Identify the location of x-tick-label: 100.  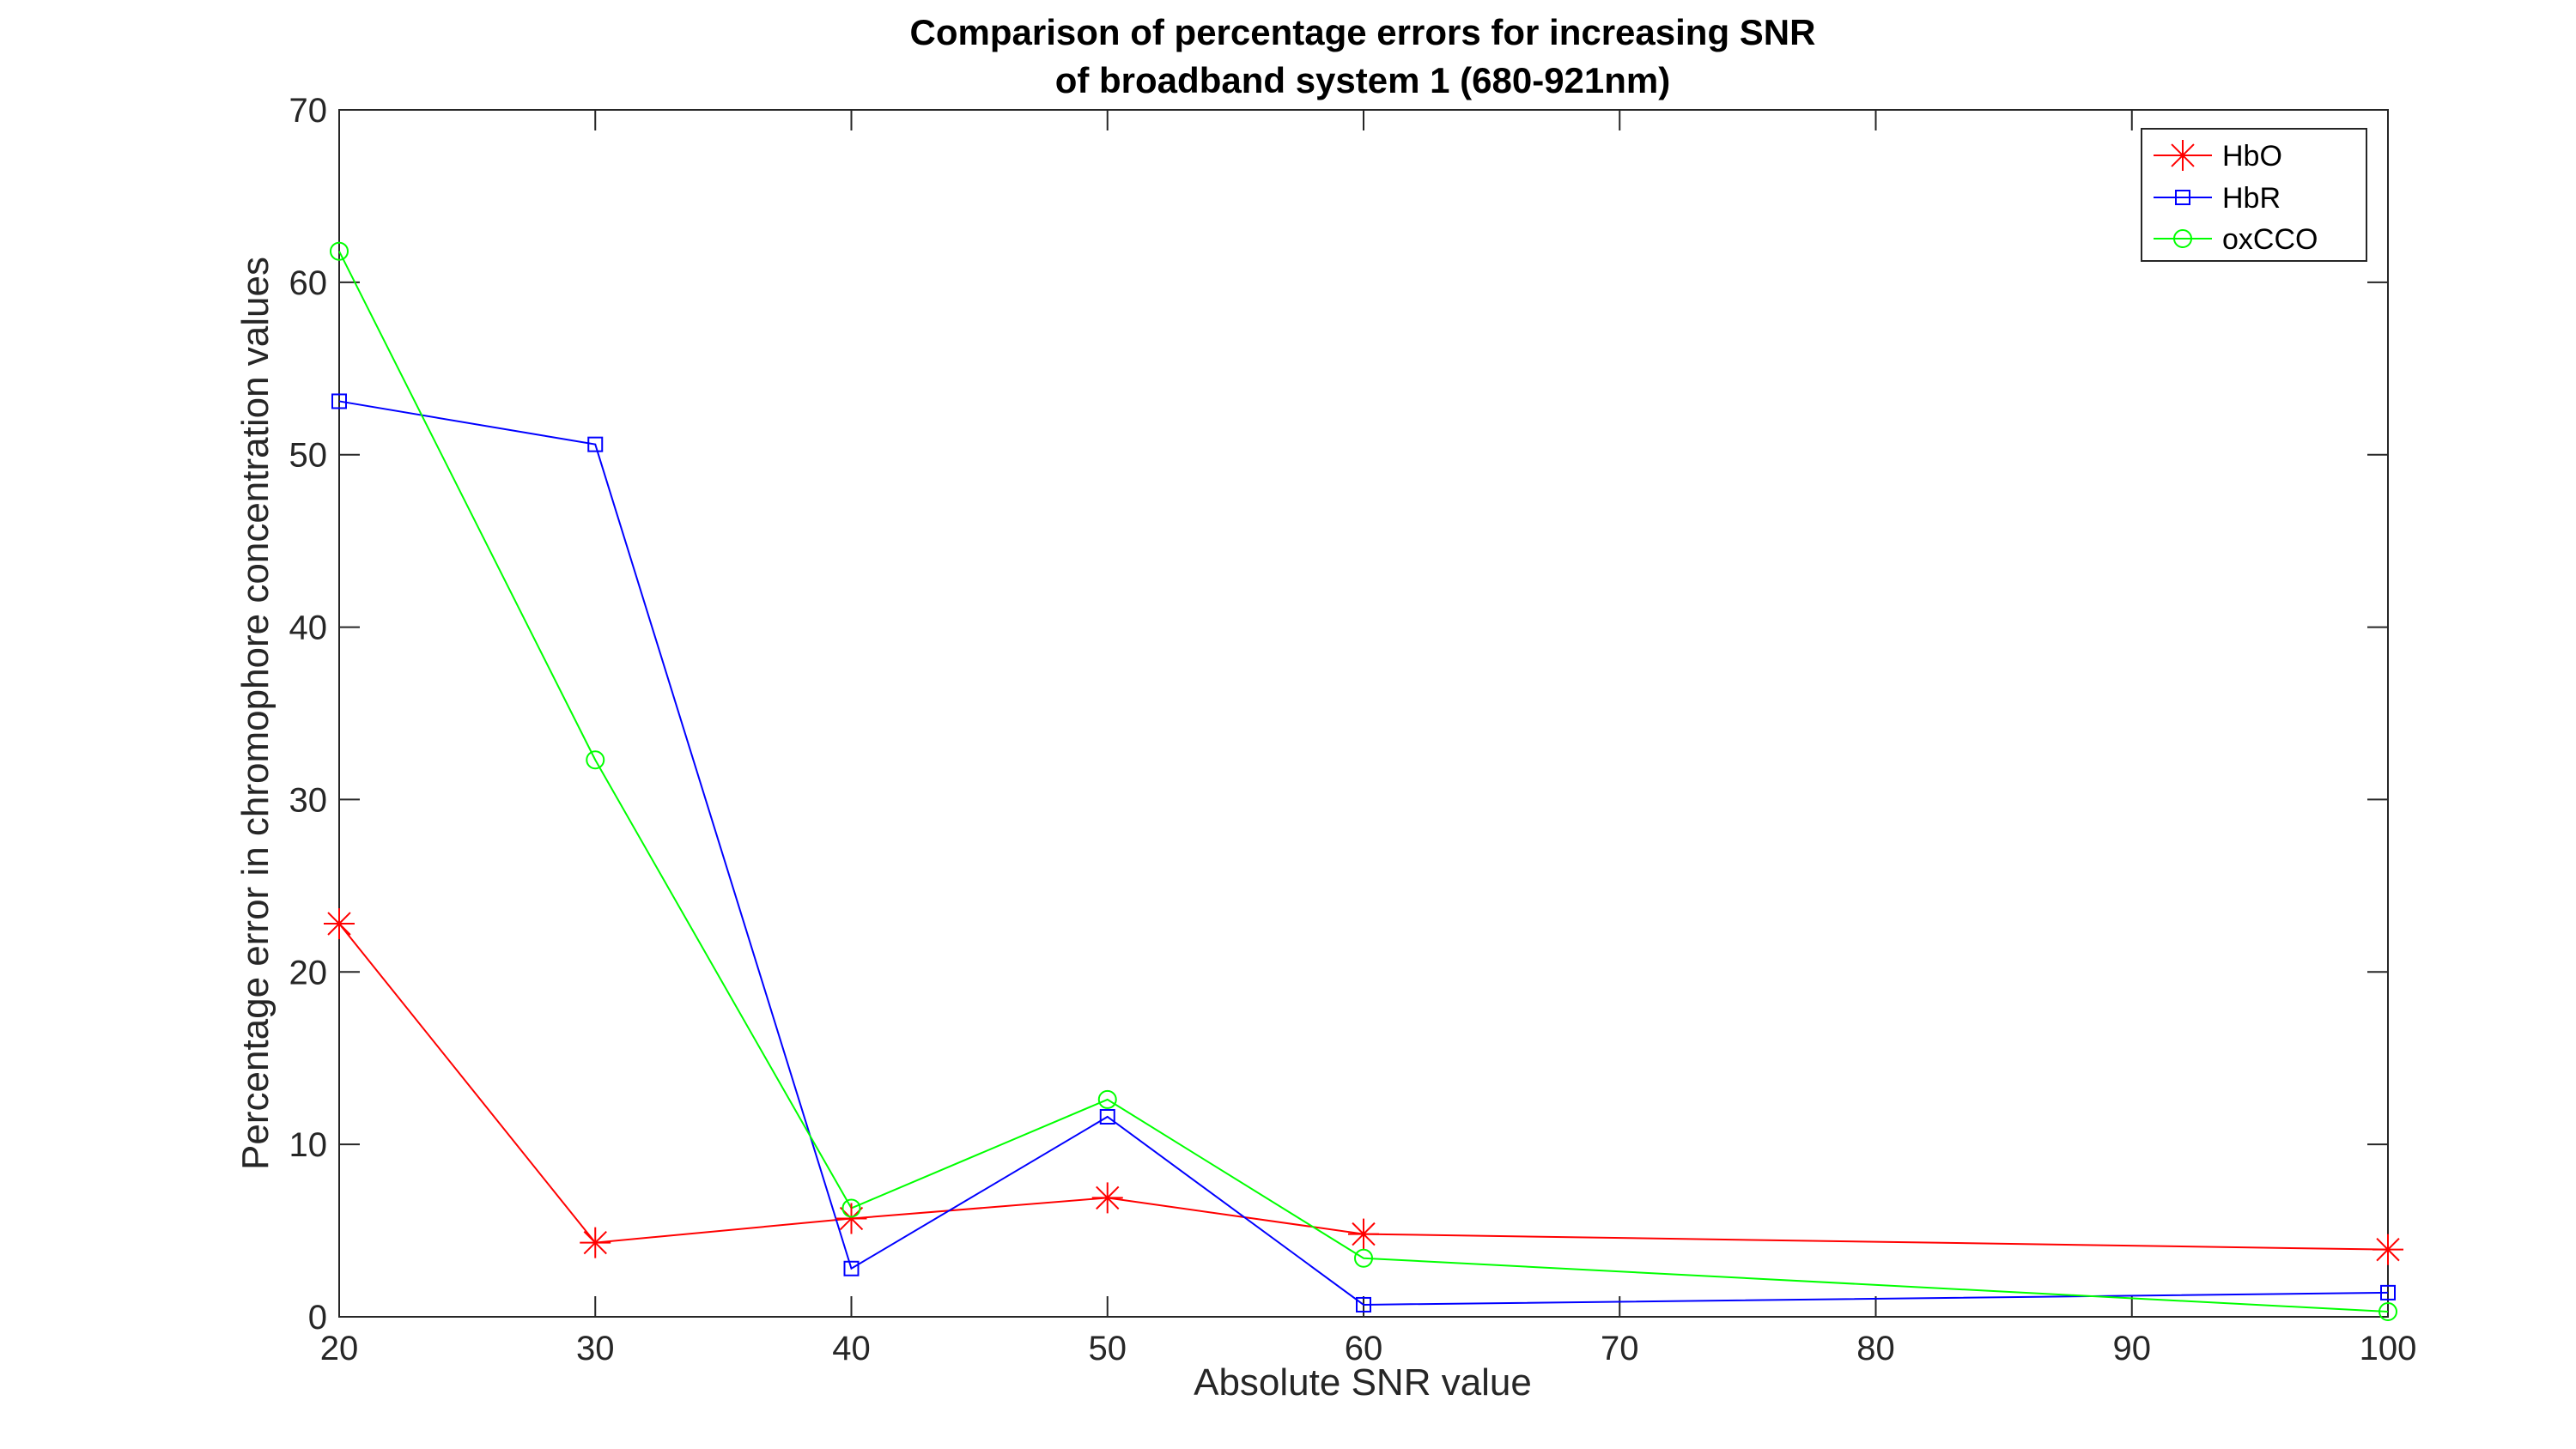
(2389, 1348).